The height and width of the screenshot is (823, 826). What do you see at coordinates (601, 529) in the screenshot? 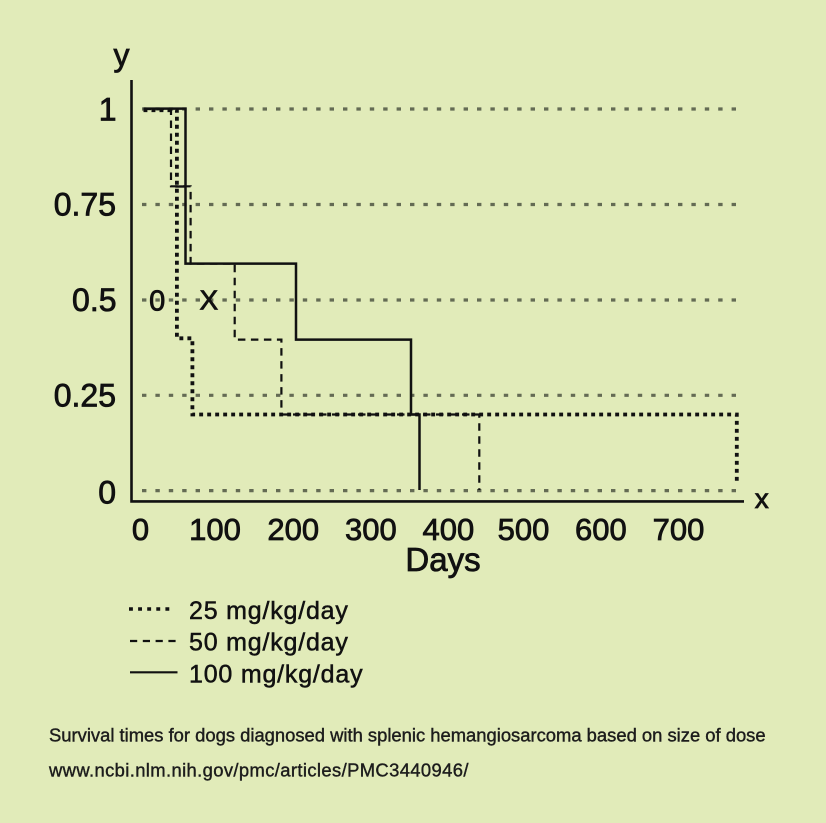
I see `svg-text: 600` at bounding box center [601, 529].